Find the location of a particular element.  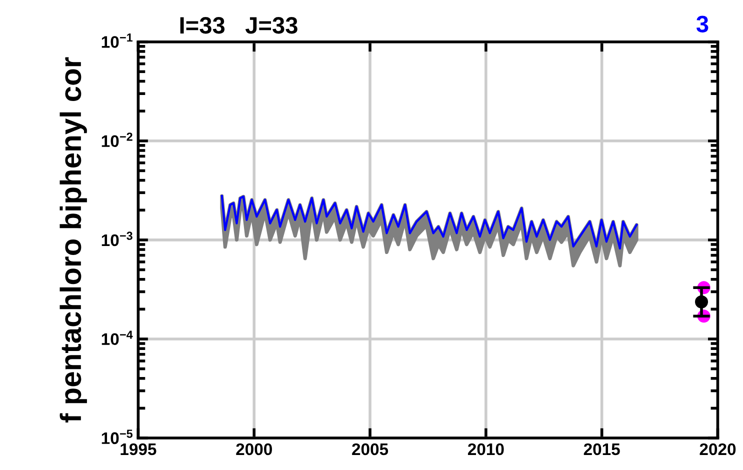

y-tick-label: 10$^{−5}$ is located at coordinates (117, 437).